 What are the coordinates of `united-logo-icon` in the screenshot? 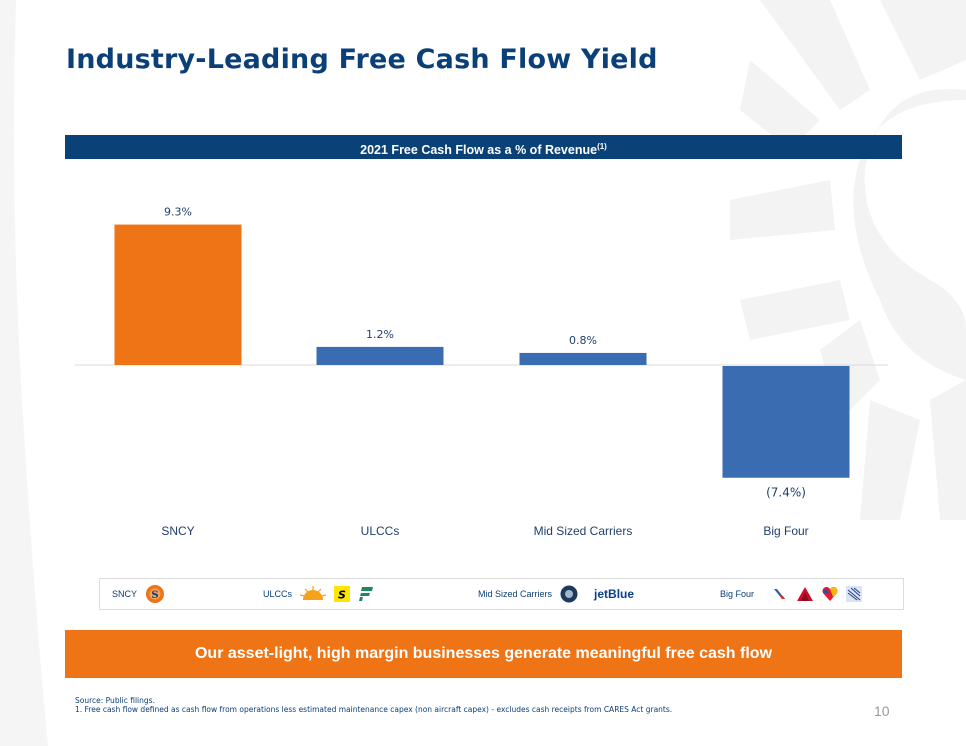 It's located at (854, 594).